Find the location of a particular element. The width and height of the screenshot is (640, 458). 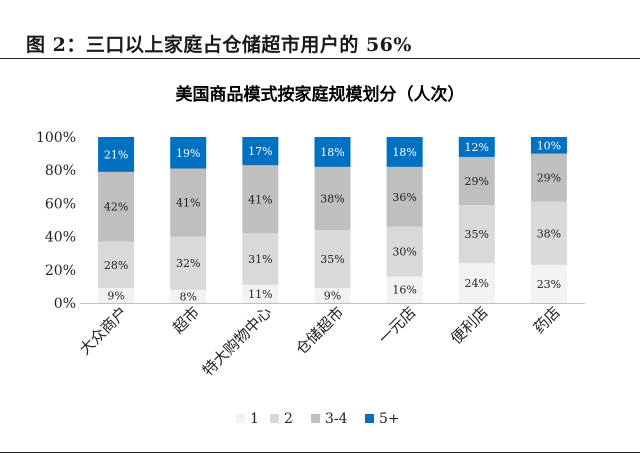

legend-label: 2 is located at coordinates (288, 419).